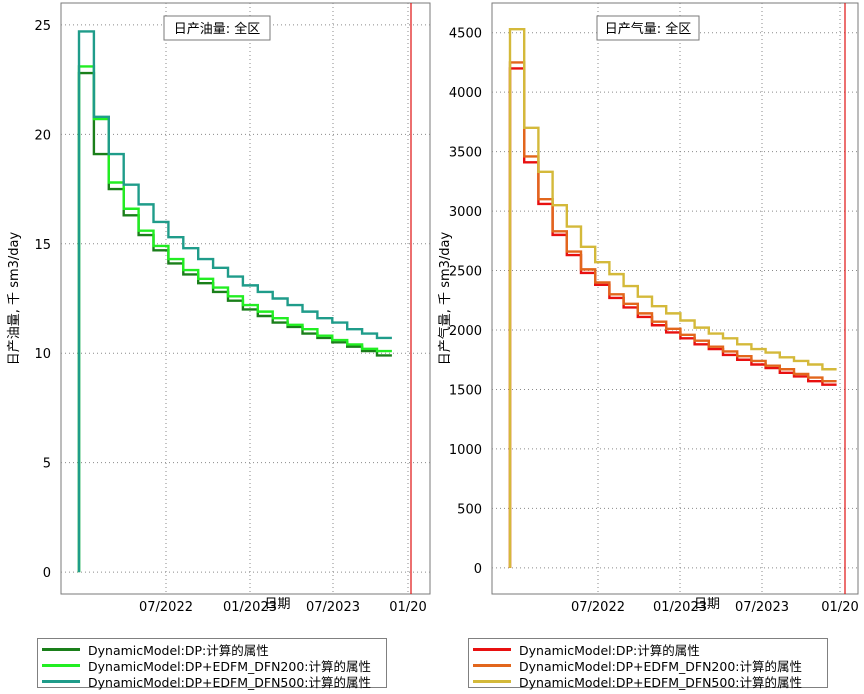  What do you see at coordinates (465, 153) in the screenshot?
I see `y-tick-label: 3500` at bounding box center [465, 153].